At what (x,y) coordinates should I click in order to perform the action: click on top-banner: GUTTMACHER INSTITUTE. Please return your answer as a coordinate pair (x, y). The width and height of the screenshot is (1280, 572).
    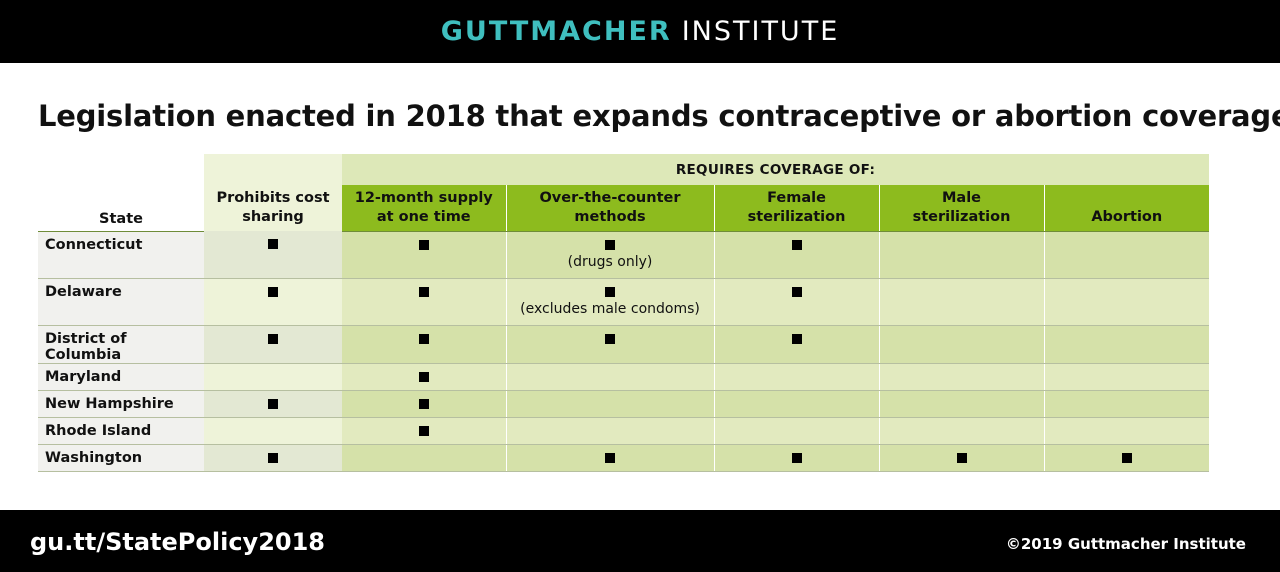
    Looking at the image, I should click on (640, 31).